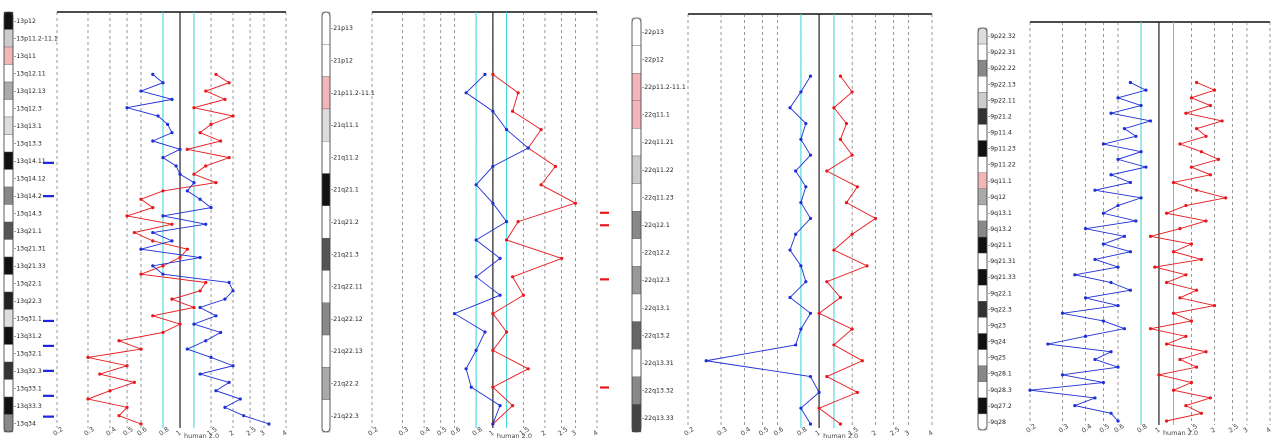 This screenshot has height=445, width=1281. What do you see at coordinates (656, 335) in the screenshot?
I see `band-label: -22q13.2` at bounding box center [656, 335].